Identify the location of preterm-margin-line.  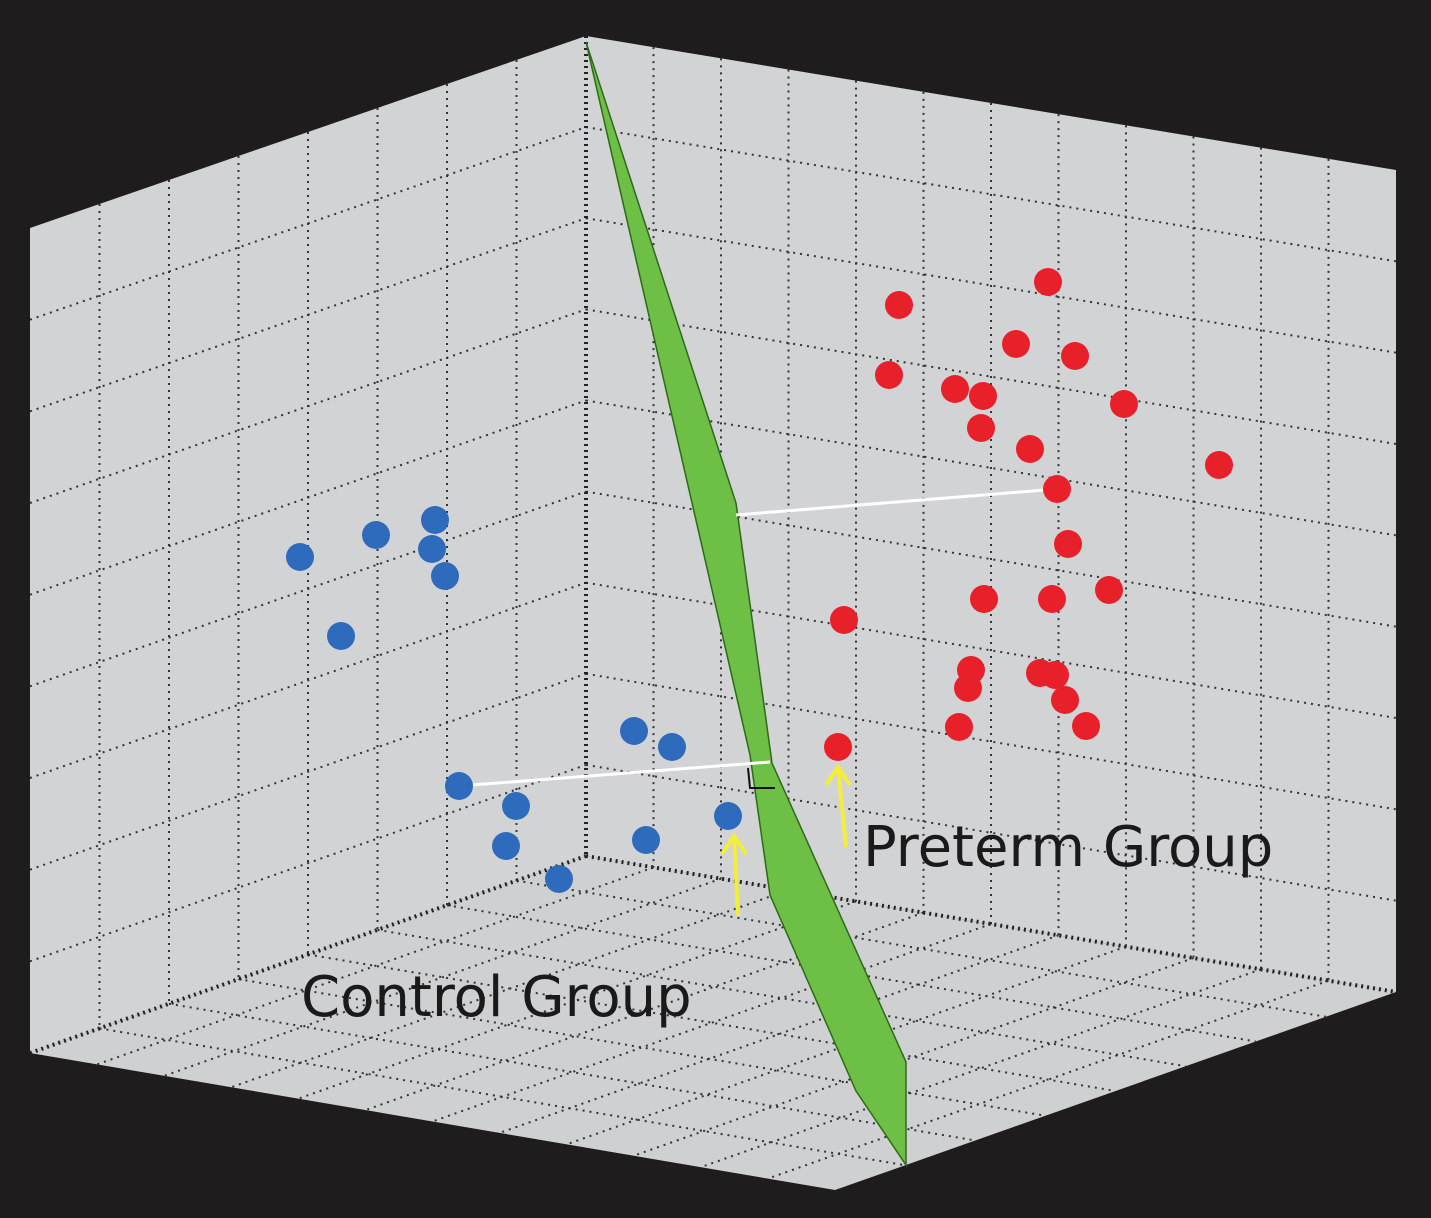
(896, 502).